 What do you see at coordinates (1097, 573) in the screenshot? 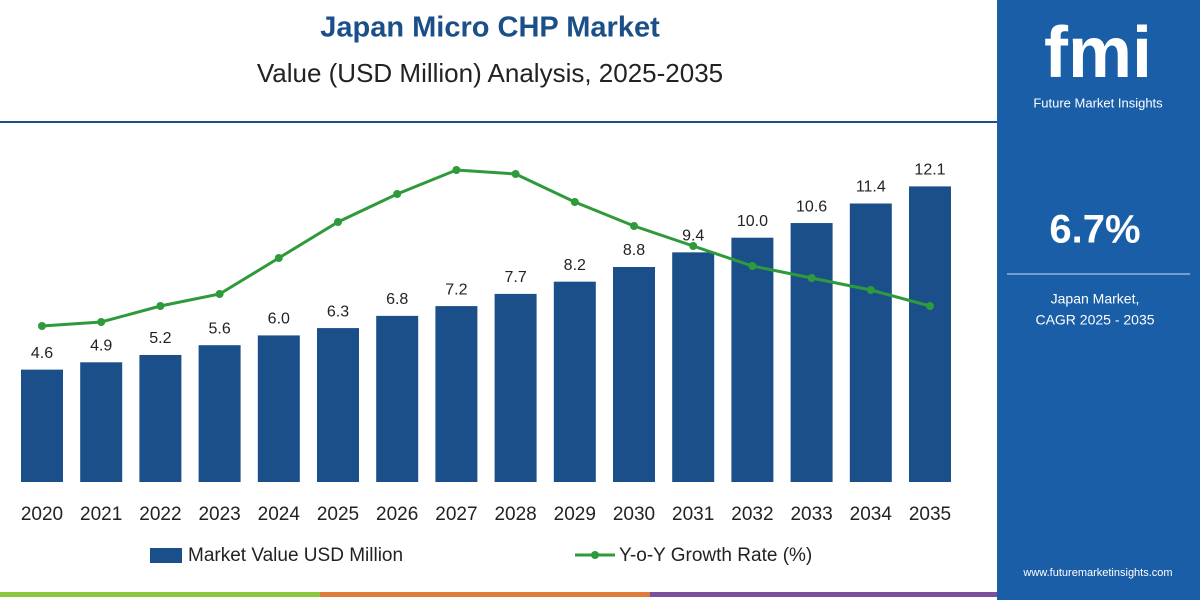
I see `website: www.futuremarketinsights.com` at bounding box center [1097, 573].